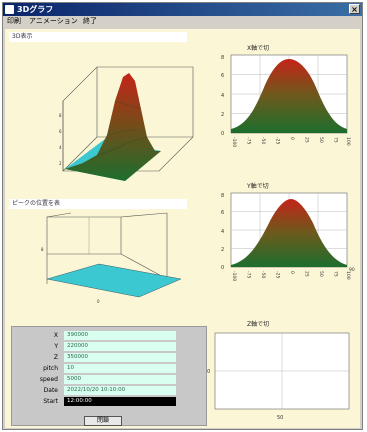 Image resolution: width=367 pixels, height=432 pixels. I want to click on chart-bottom-plot: 50 50, so click(277, 376).